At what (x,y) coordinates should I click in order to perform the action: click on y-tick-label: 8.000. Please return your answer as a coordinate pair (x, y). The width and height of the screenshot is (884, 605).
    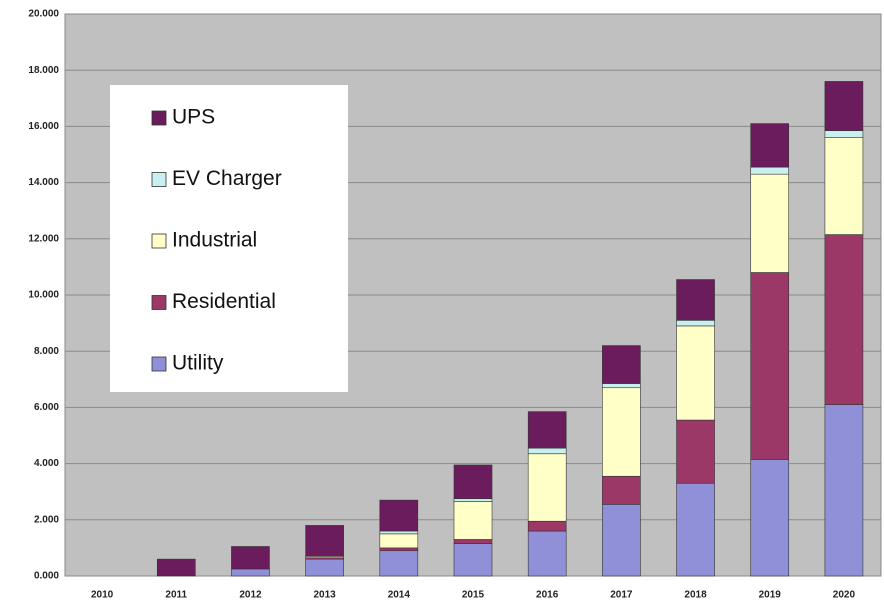
    Looking at the image, I should click on (46, 351).